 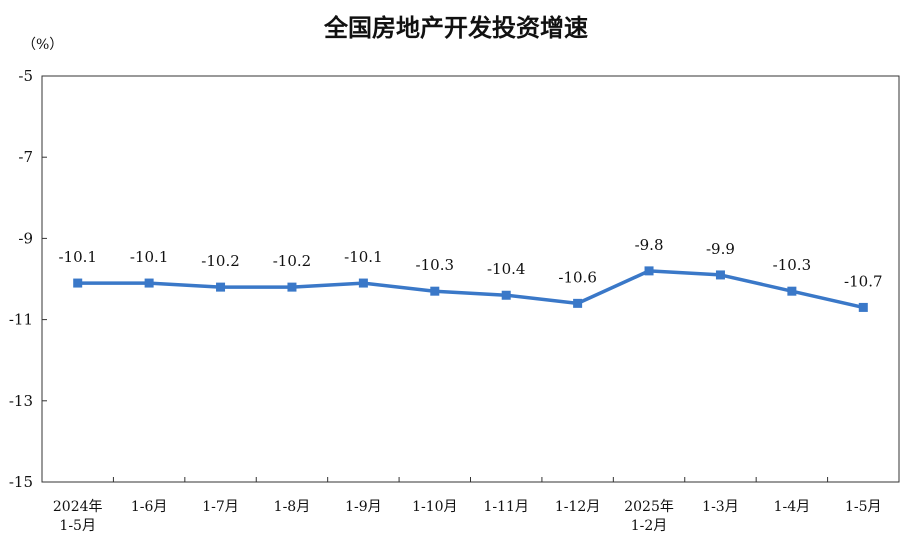 What do you see at coordinates (720, 507) in the screenshot?
I see `x-tick-label: 1-3月` at bounding box center [720, 507].